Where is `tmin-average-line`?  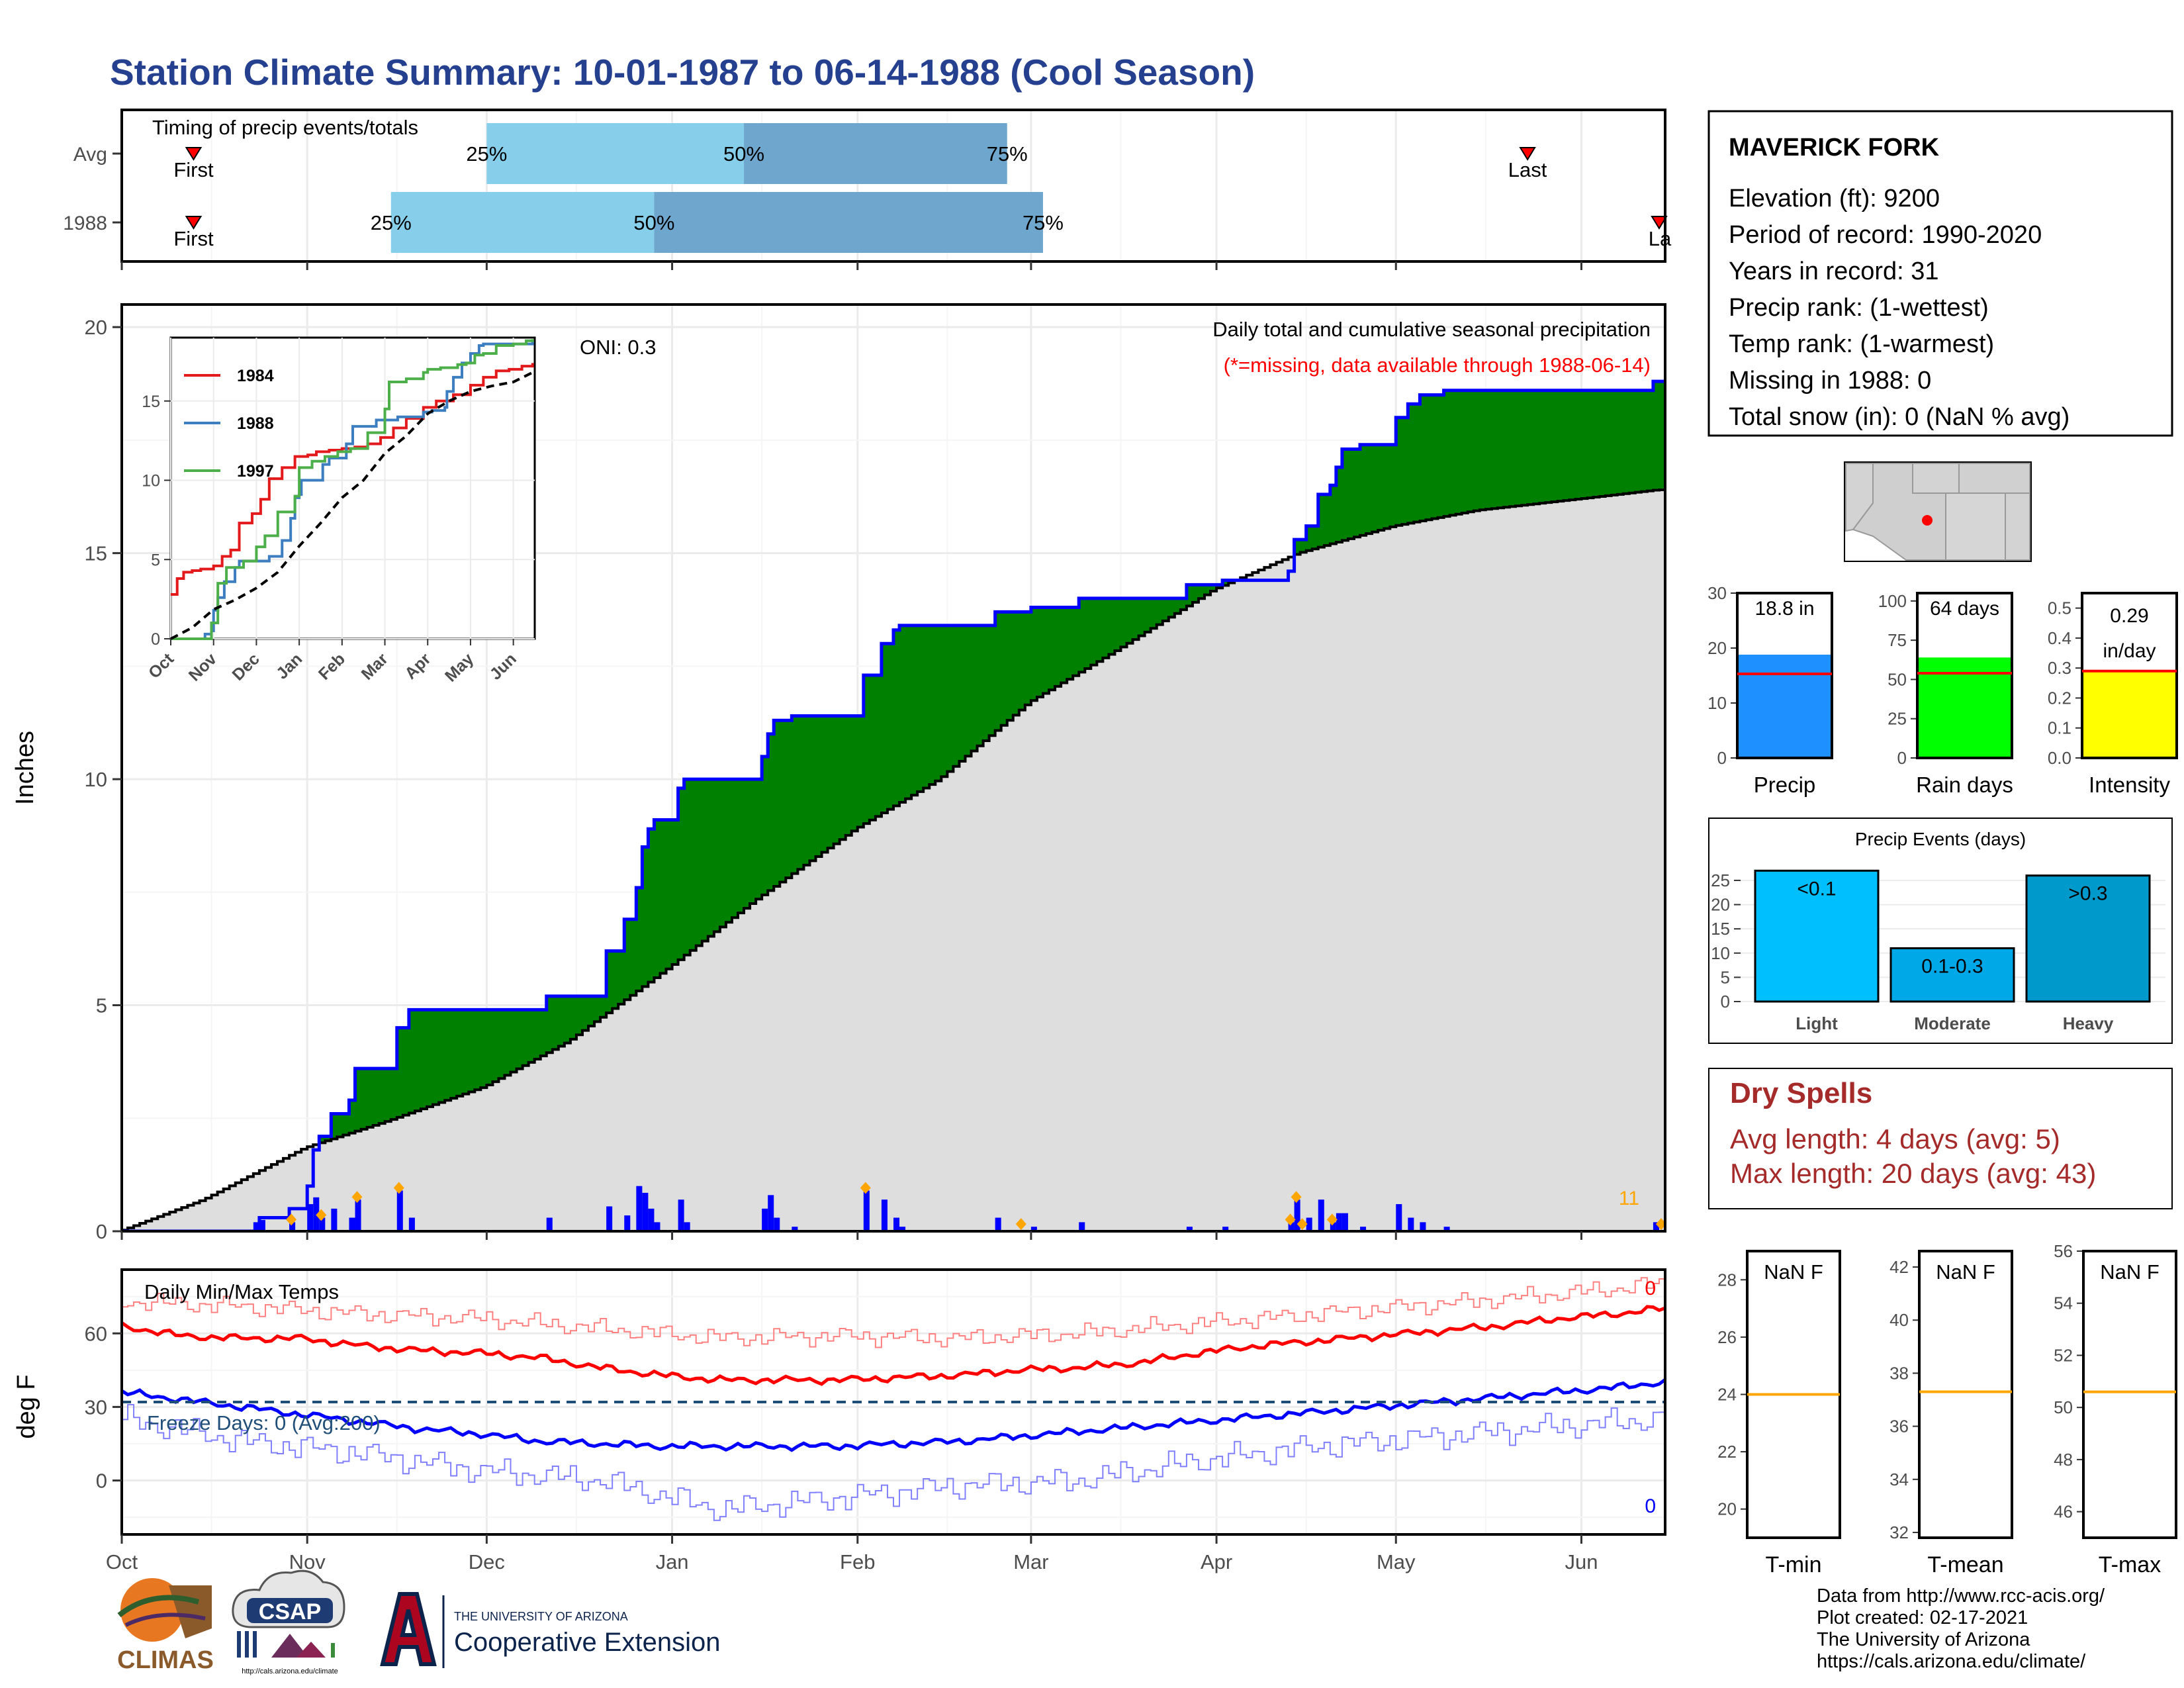 tmin-average-line is located at coordinates (893, 1415).